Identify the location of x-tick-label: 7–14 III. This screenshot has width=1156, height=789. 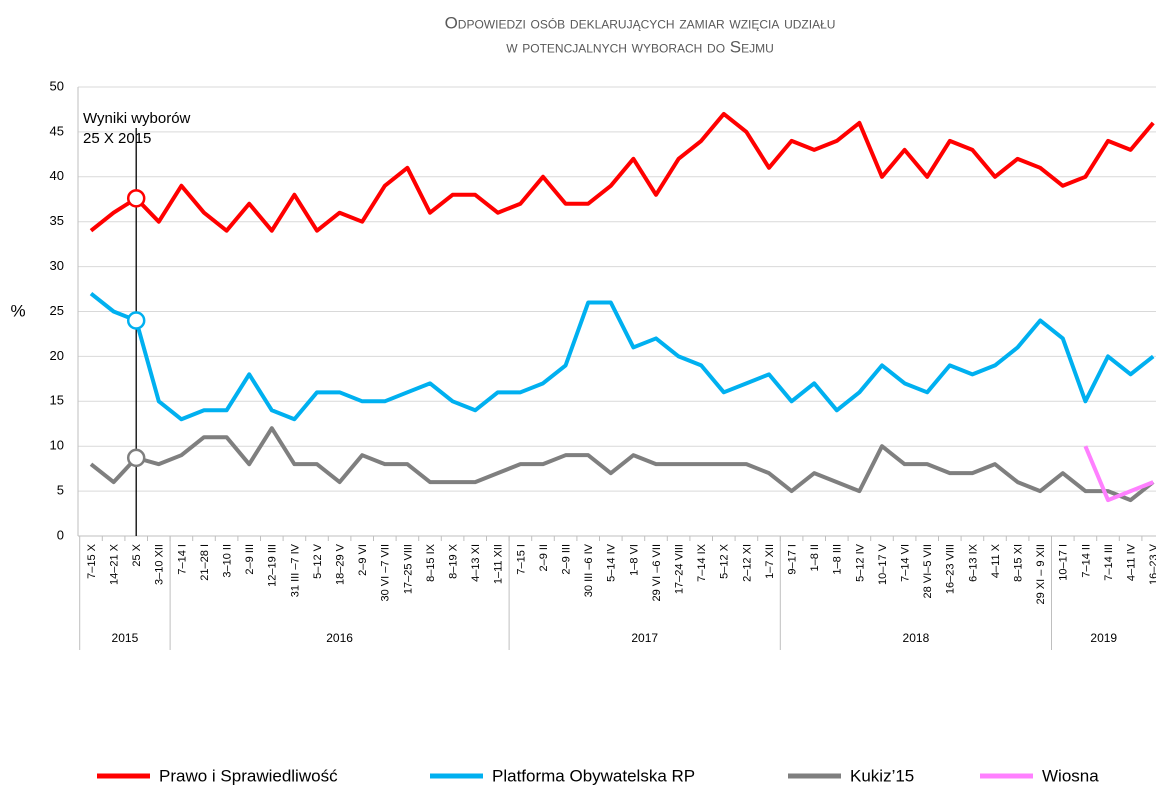
(1109, 562).